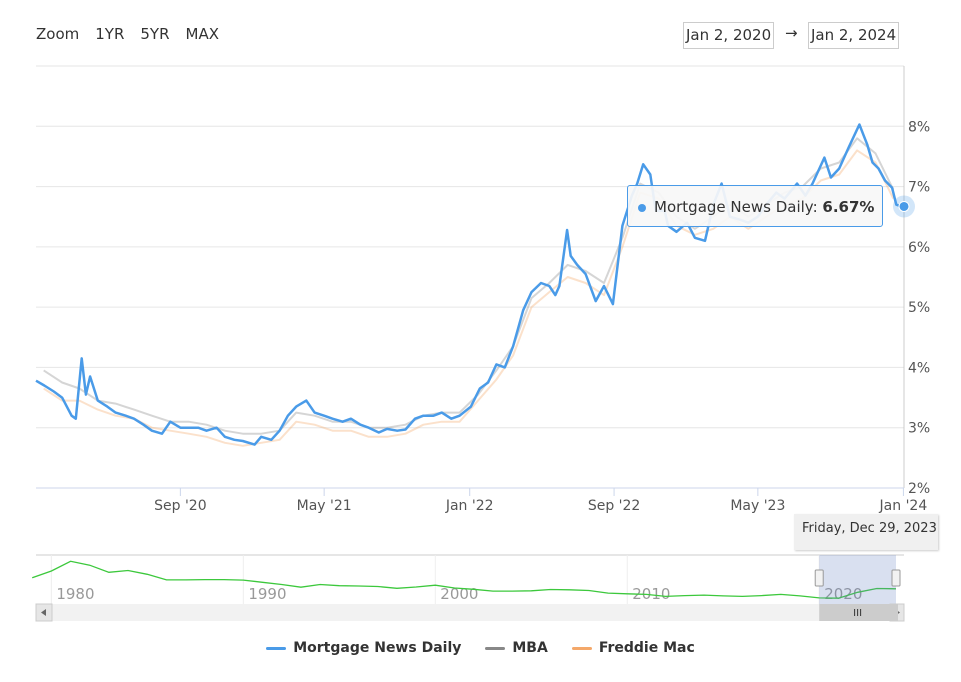  What do you see at coordinates (919, 489) in the screenshot?
I see `y-tick-label: 2%` at bounding box center [919, 489].